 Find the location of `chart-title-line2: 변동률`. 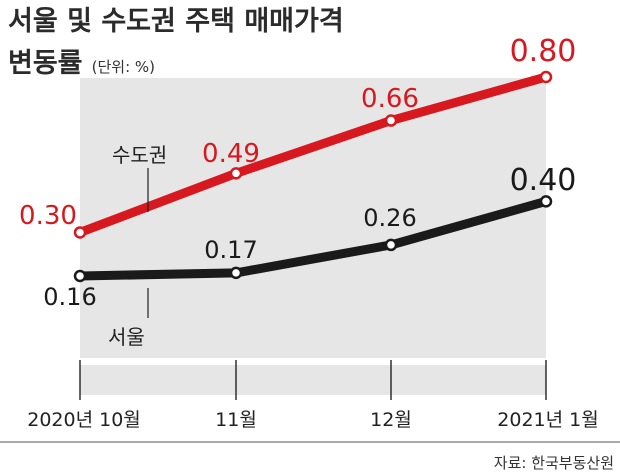

chart-title-line2: 변동률 is located at coordinates (45, 63).